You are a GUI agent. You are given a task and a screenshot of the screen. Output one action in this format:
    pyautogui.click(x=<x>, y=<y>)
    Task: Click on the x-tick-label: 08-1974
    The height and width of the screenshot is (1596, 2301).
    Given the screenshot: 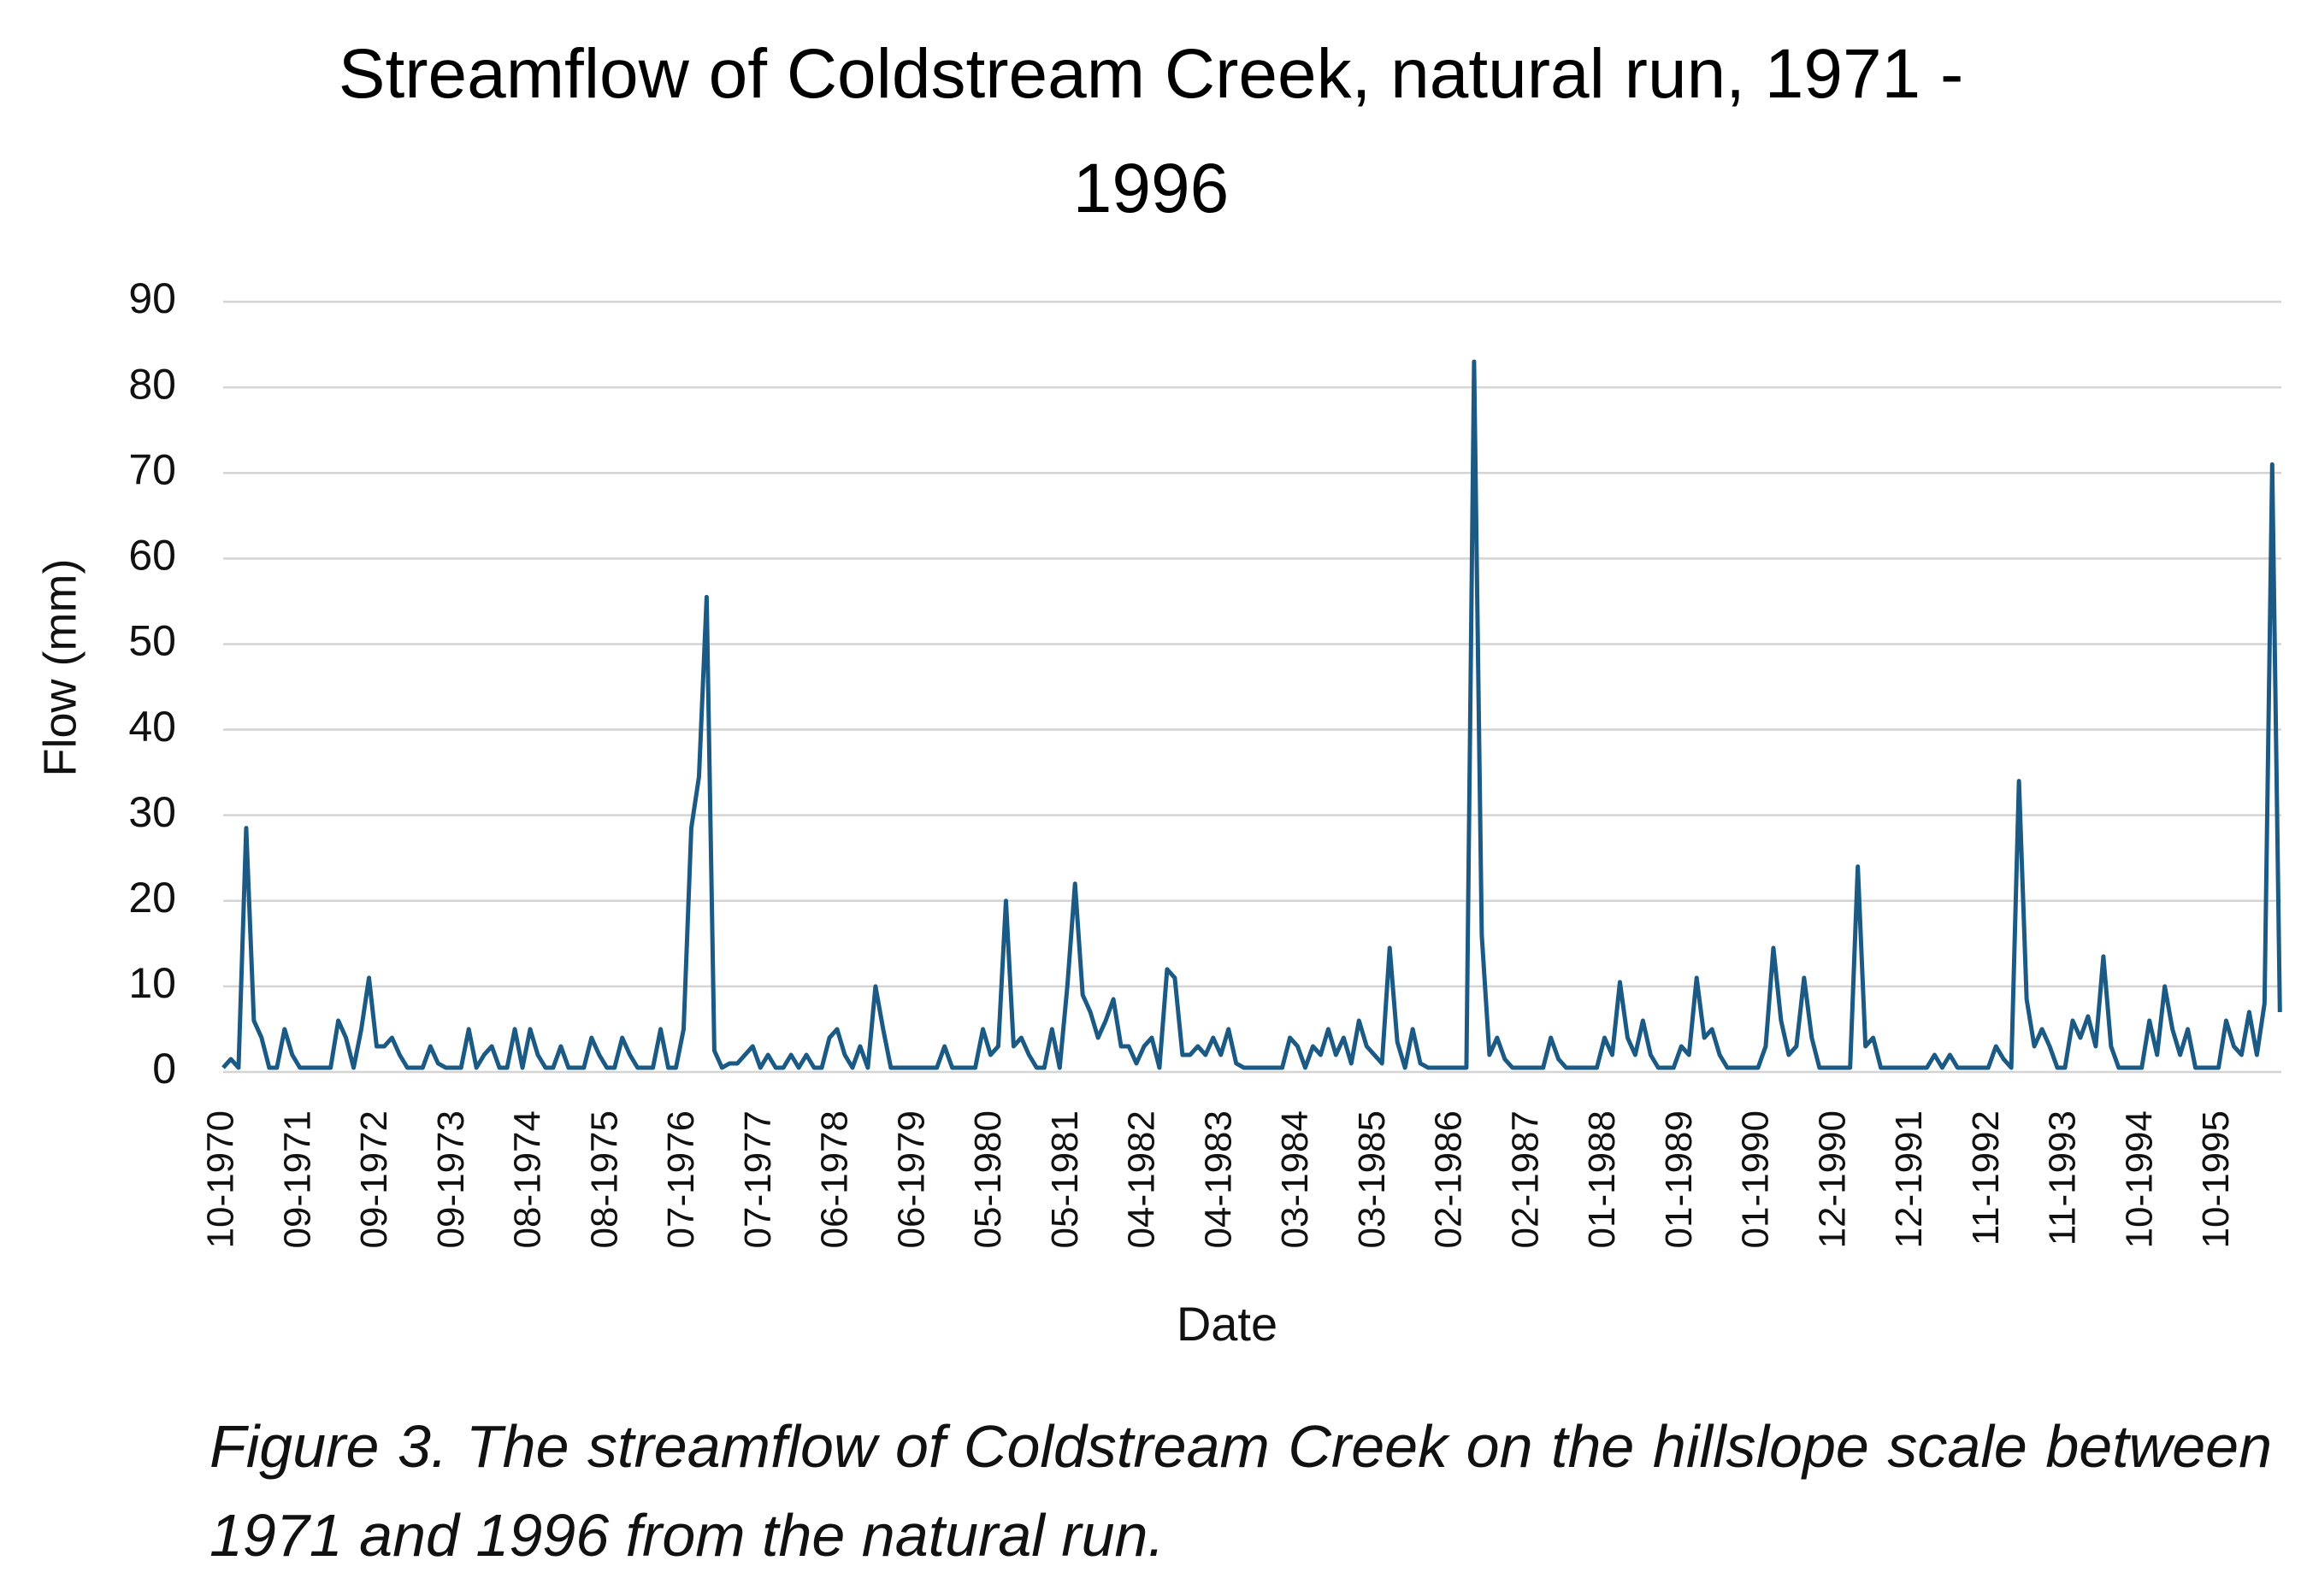 What is the action you would take?
    pyautogui.click(x=528, y=1179)
    